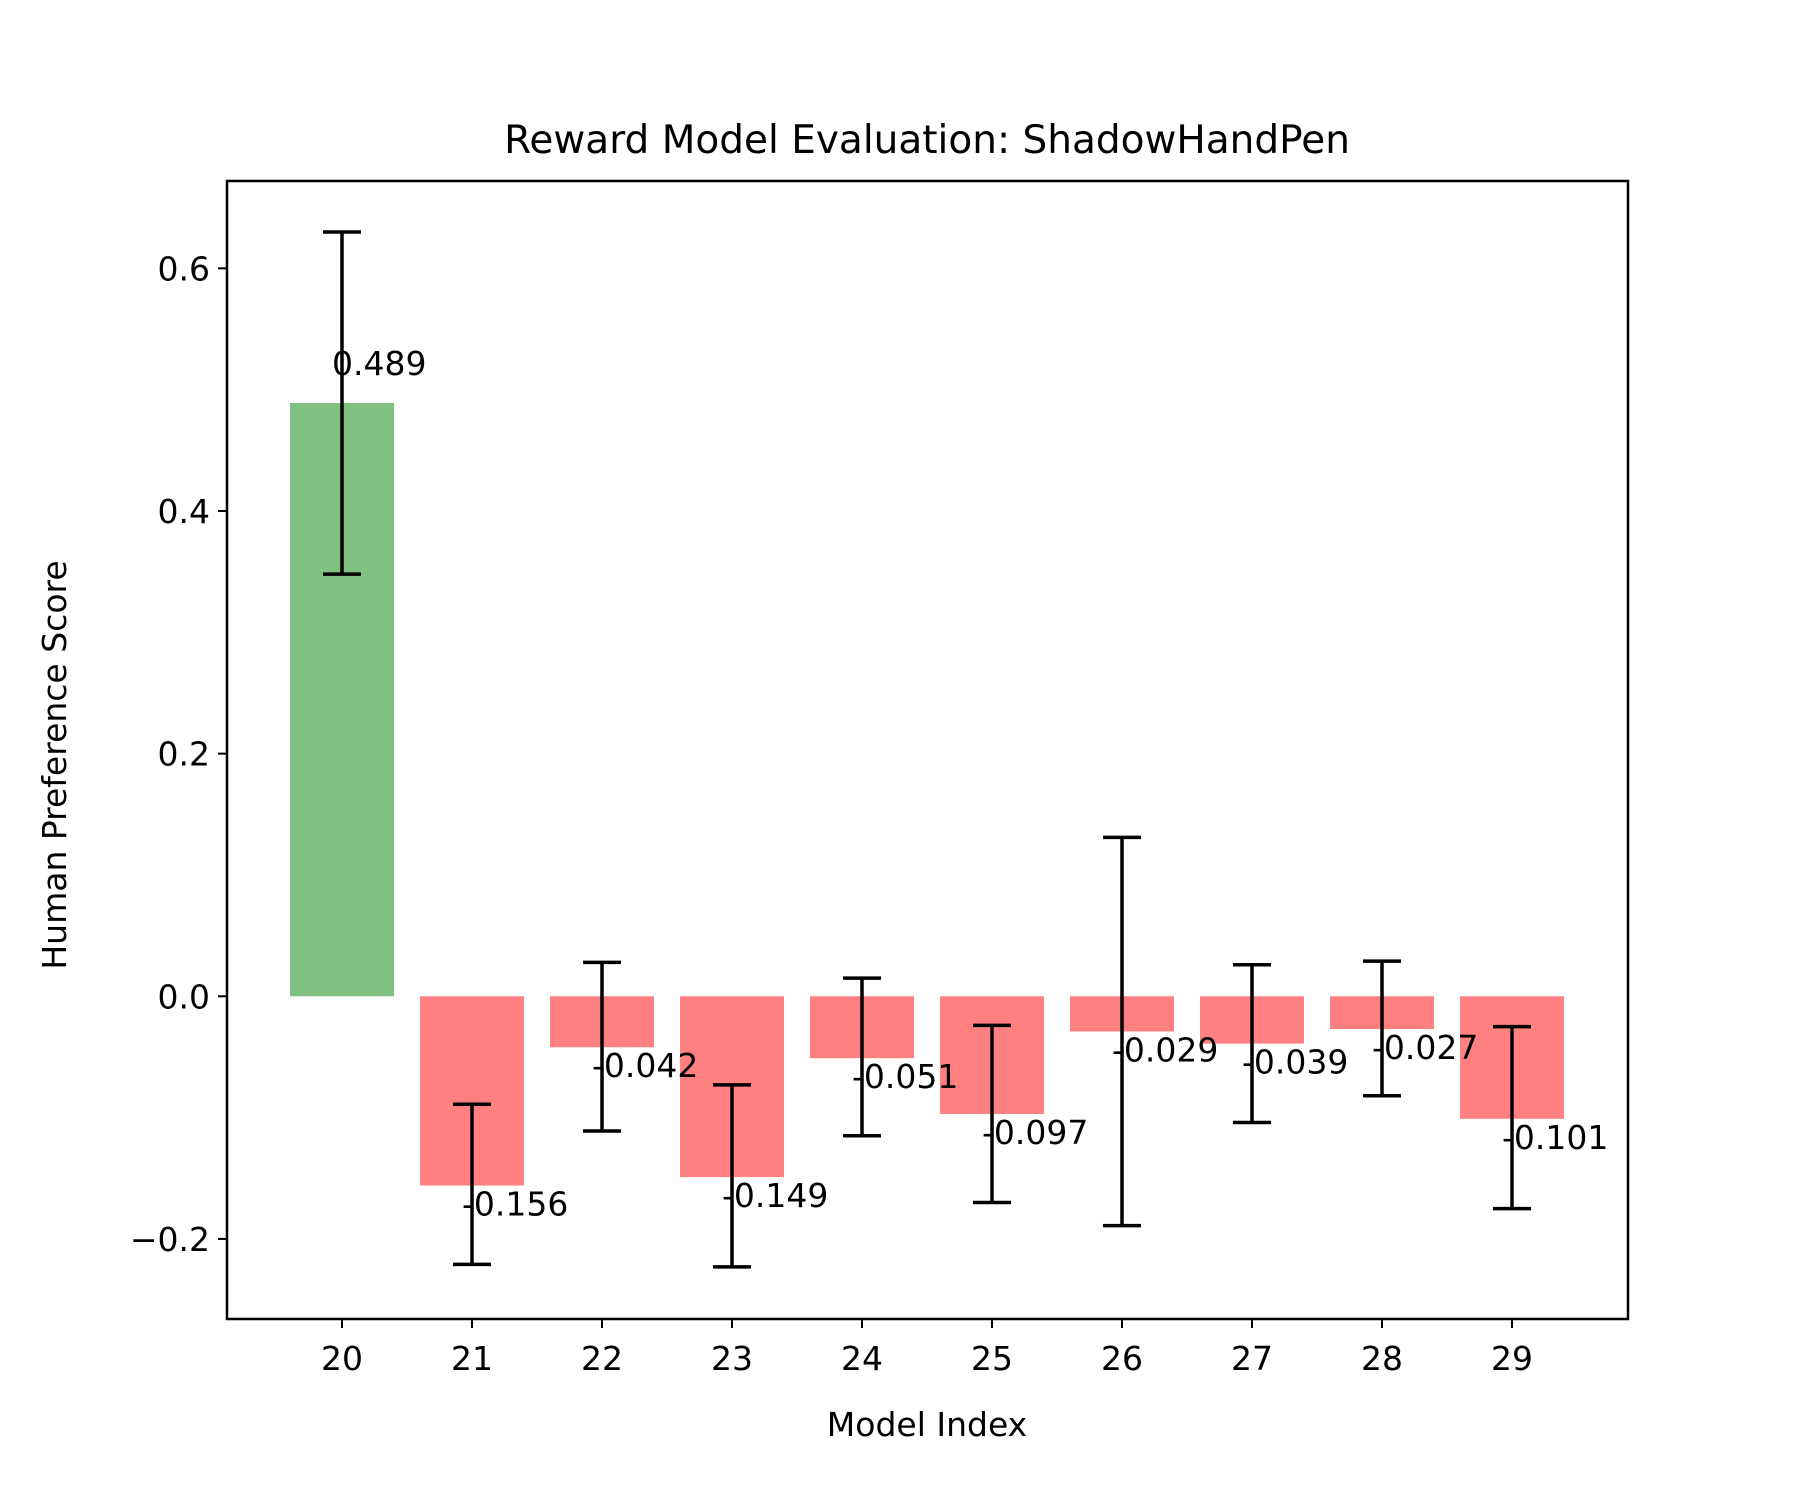  Describe the element at coordinates (602, 1358) in the screenshot. I see `x-tick-label: 22` at that location.